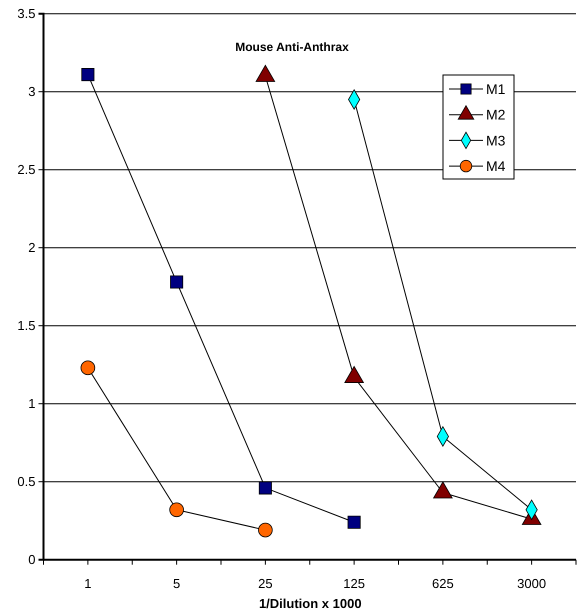 Image resolution: width=577 pixels, height=616 pixels. I want to click on y-tick-label: 3, so click(32, 91).